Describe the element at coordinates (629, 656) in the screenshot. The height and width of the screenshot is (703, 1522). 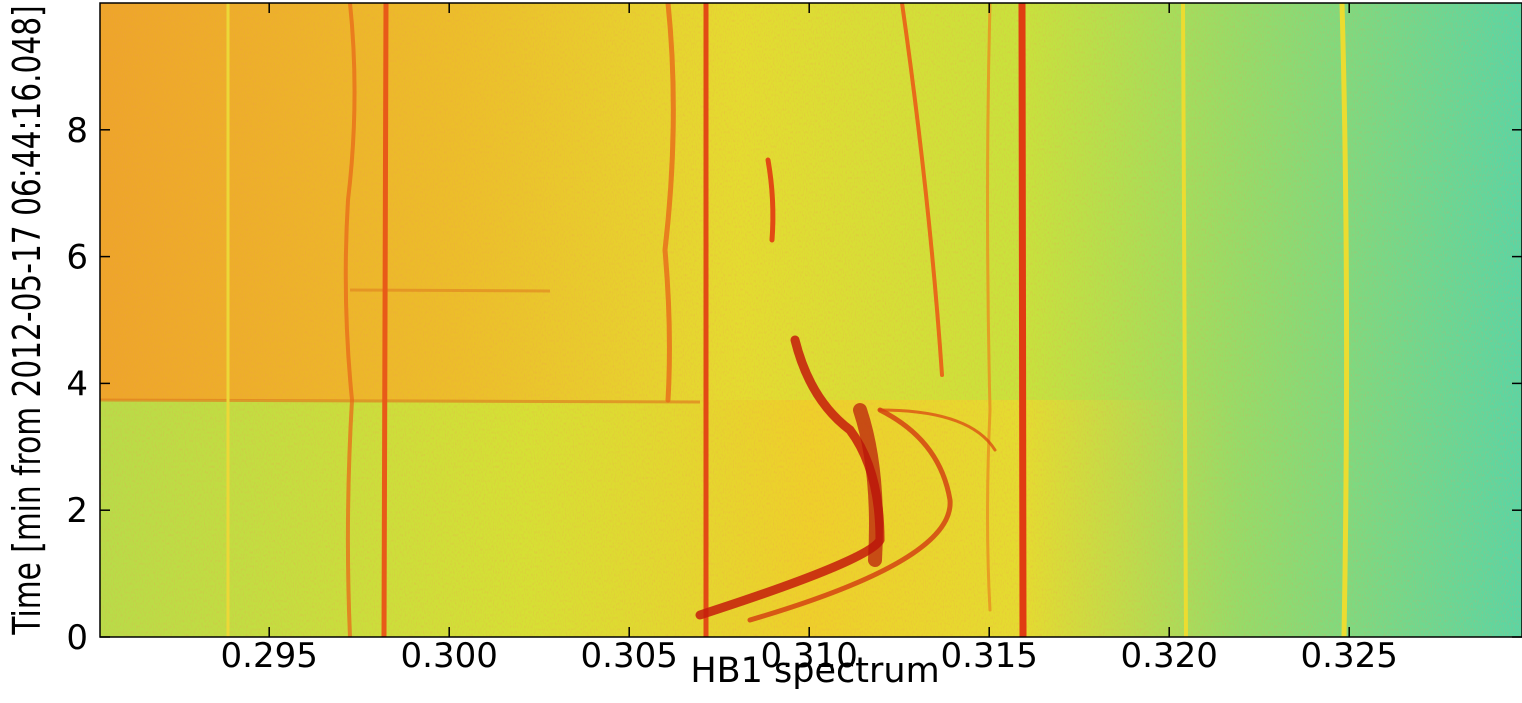
I see `x-tick-label: 0.305` at that location.